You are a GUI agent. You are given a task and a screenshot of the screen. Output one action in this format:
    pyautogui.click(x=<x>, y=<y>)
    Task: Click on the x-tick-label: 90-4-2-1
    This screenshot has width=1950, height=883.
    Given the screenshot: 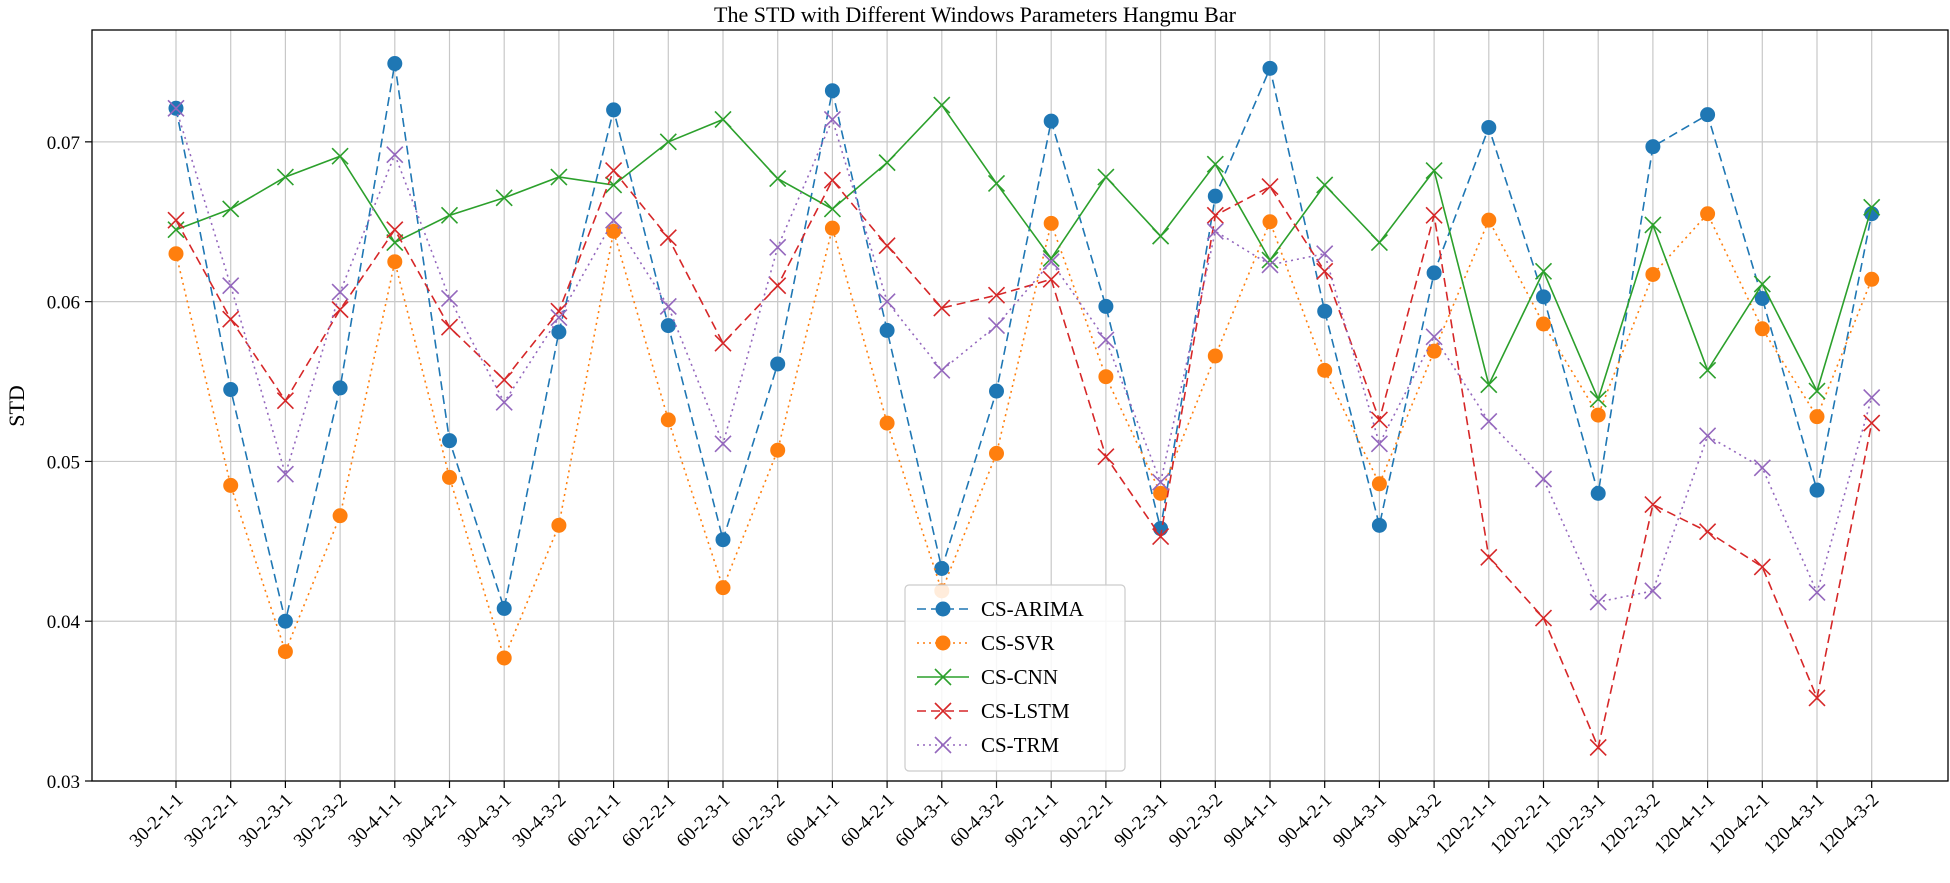 What is the action you would take?
    pyautogui.click(x=1305, y=821)
    